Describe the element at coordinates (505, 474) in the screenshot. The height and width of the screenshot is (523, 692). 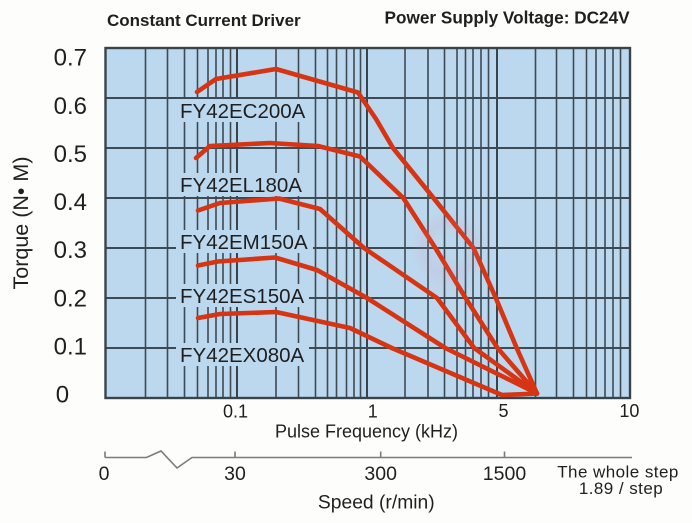
I see `svg-text: 1500` at that location.